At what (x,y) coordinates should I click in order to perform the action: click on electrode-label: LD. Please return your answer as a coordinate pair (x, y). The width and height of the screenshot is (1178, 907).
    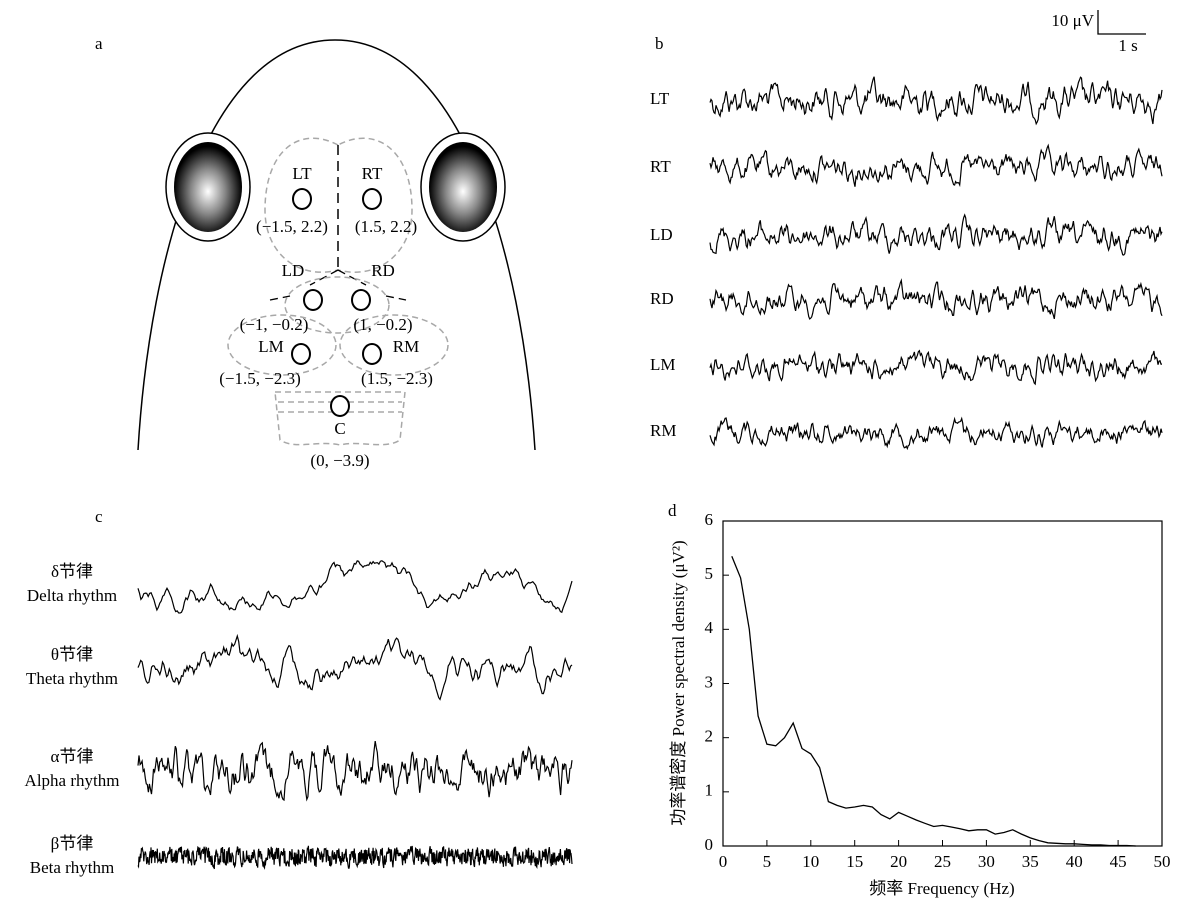
    Looking at the image, I should click on (293, 270).